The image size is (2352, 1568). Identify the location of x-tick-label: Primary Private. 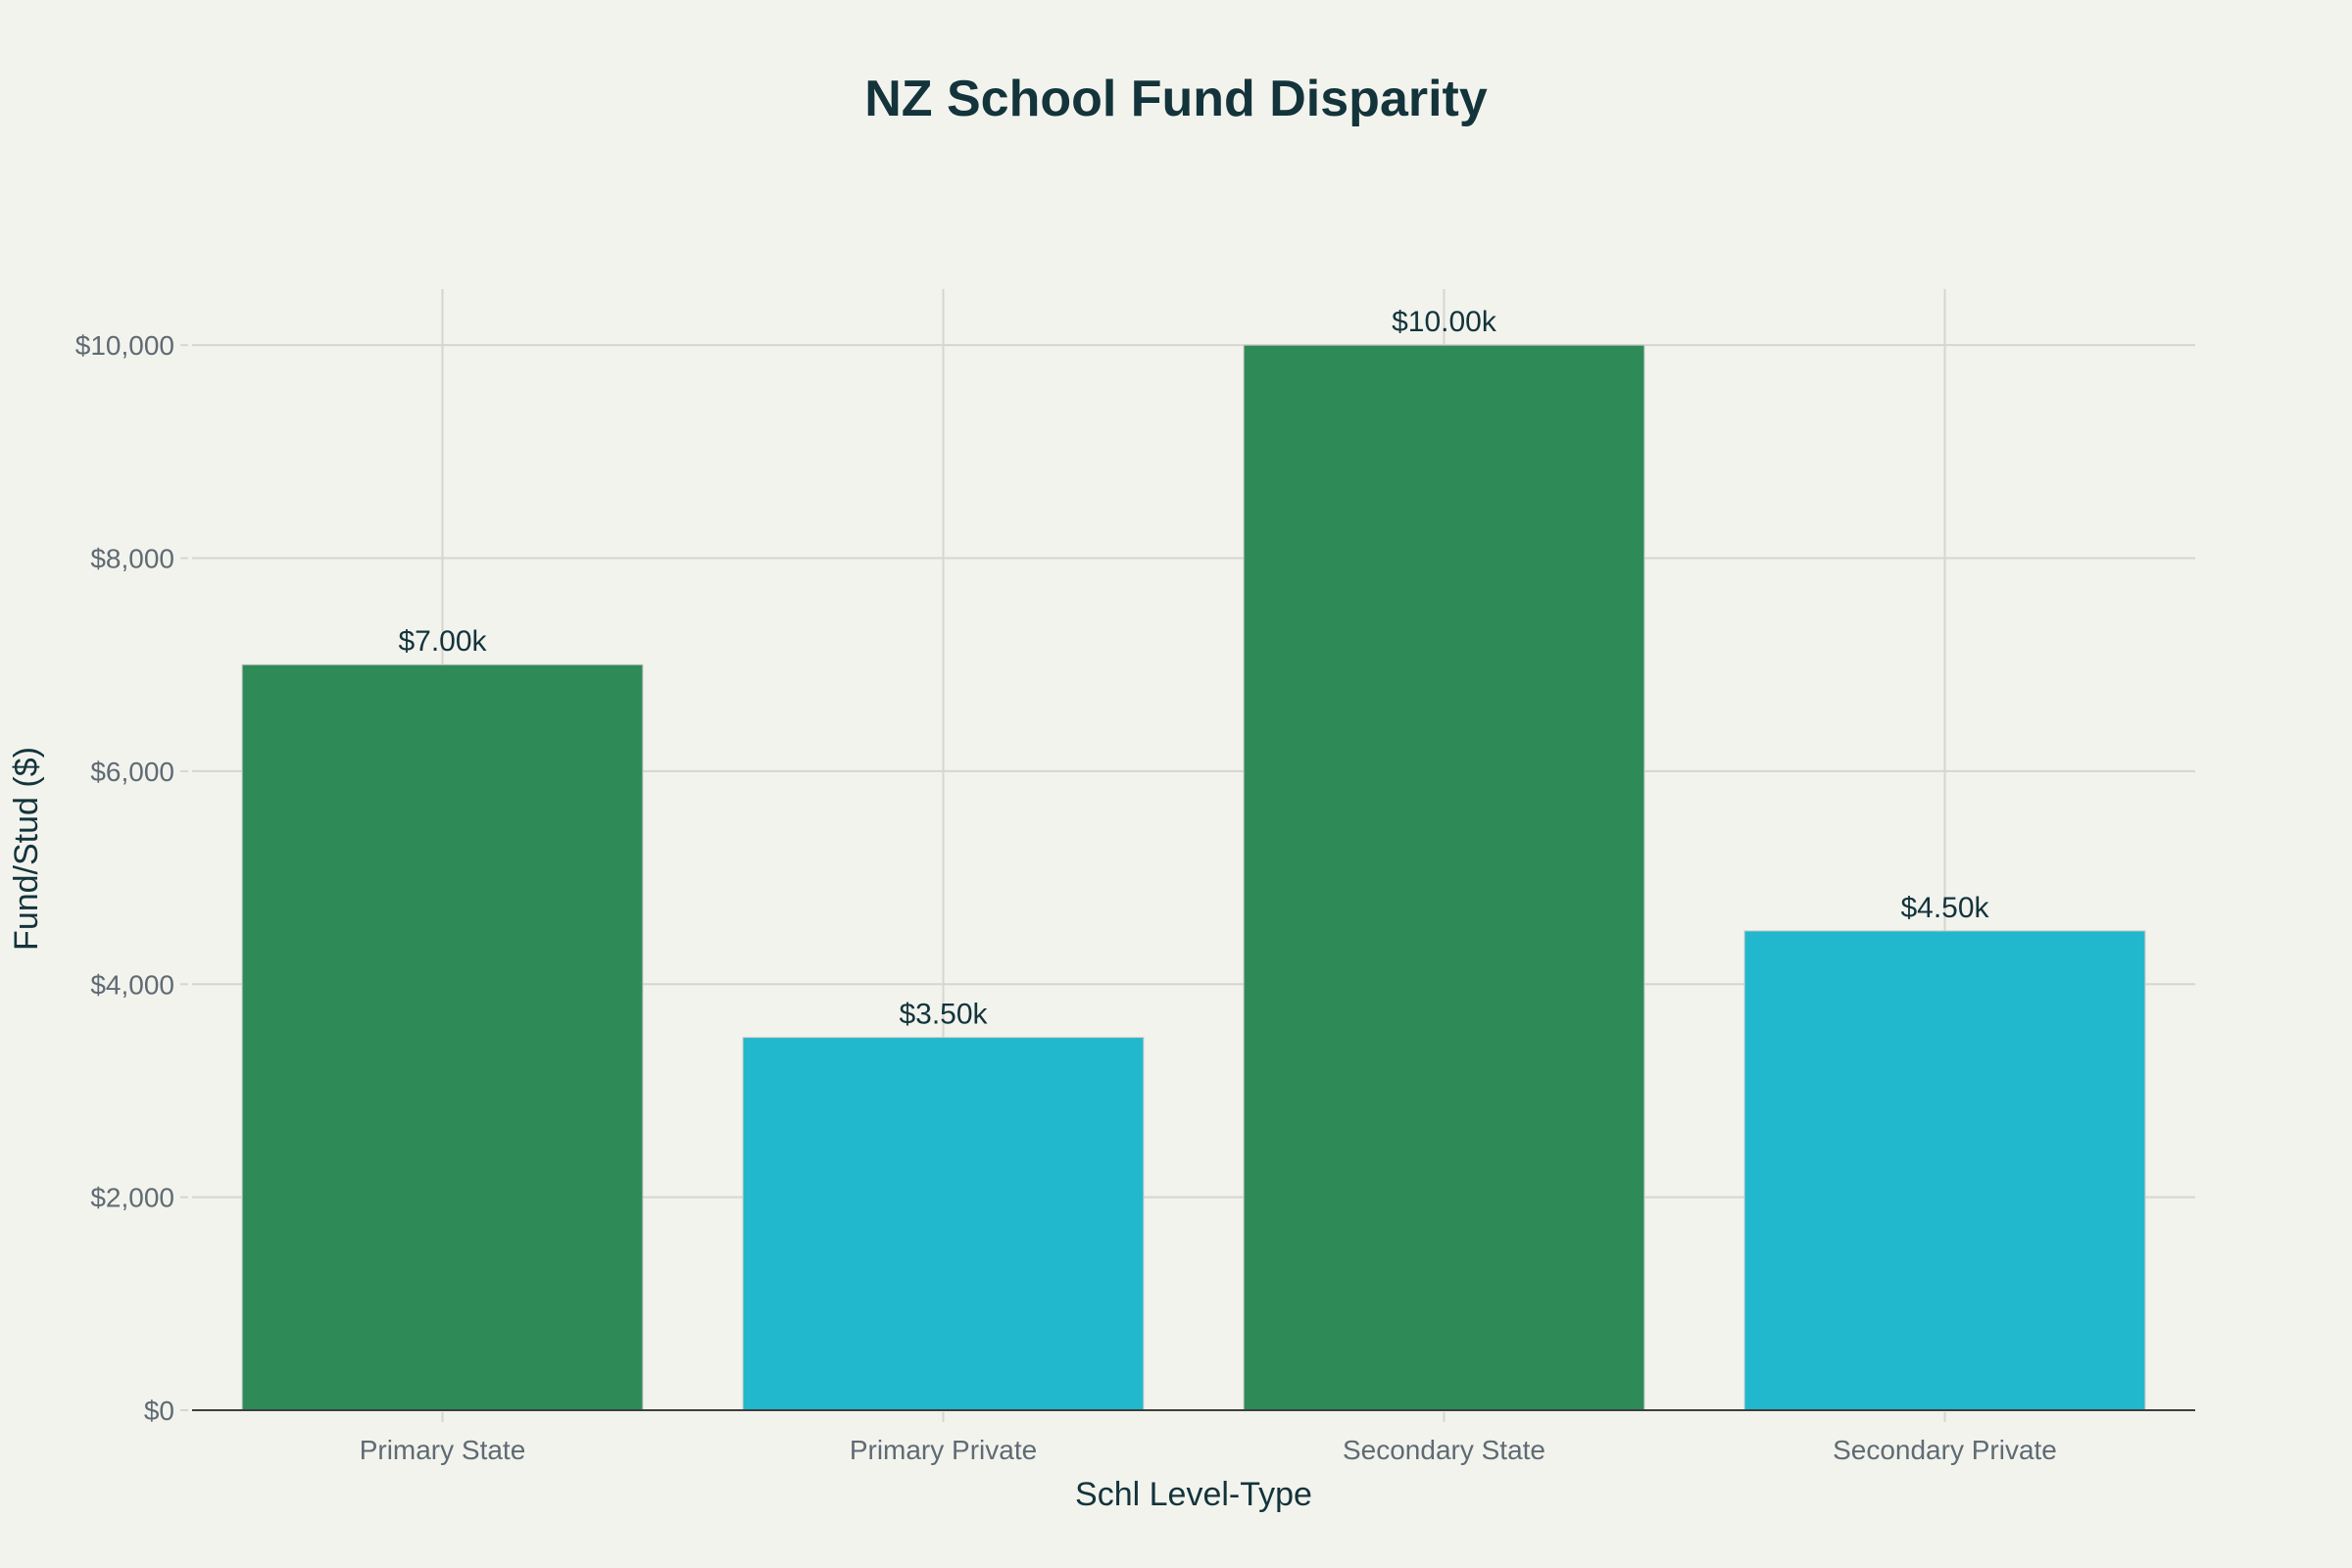
(943, 1450).